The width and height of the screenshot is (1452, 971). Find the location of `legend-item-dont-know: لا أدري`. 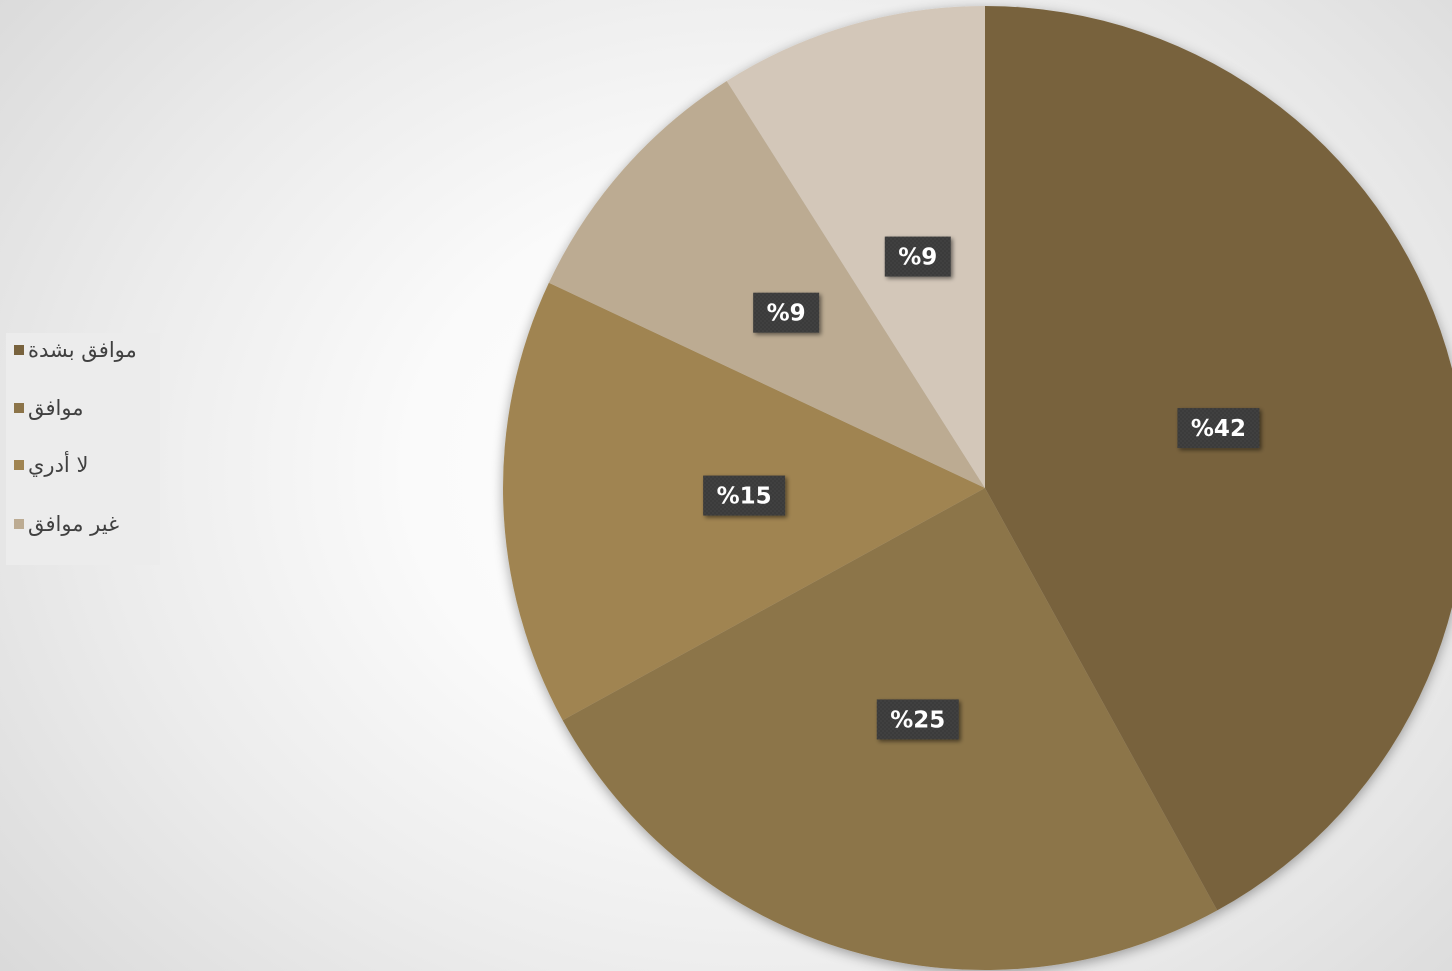

legend-item-dont-know: لا أدري is located at coordinates (51, 465).